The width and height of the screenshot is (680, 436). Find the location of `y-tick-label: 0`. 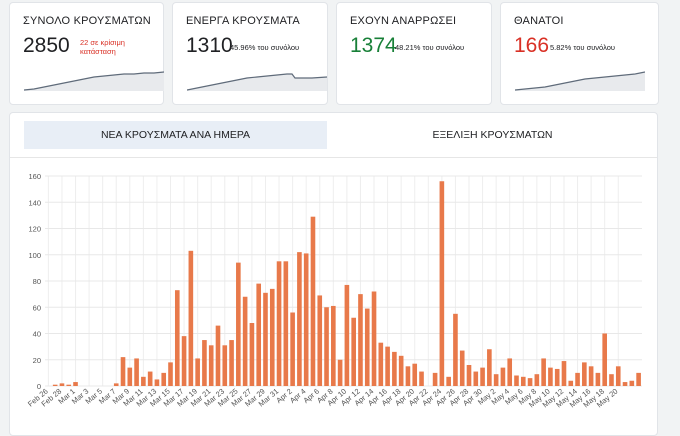

y-tick-label: 0 is located at coordinates (39, 386).